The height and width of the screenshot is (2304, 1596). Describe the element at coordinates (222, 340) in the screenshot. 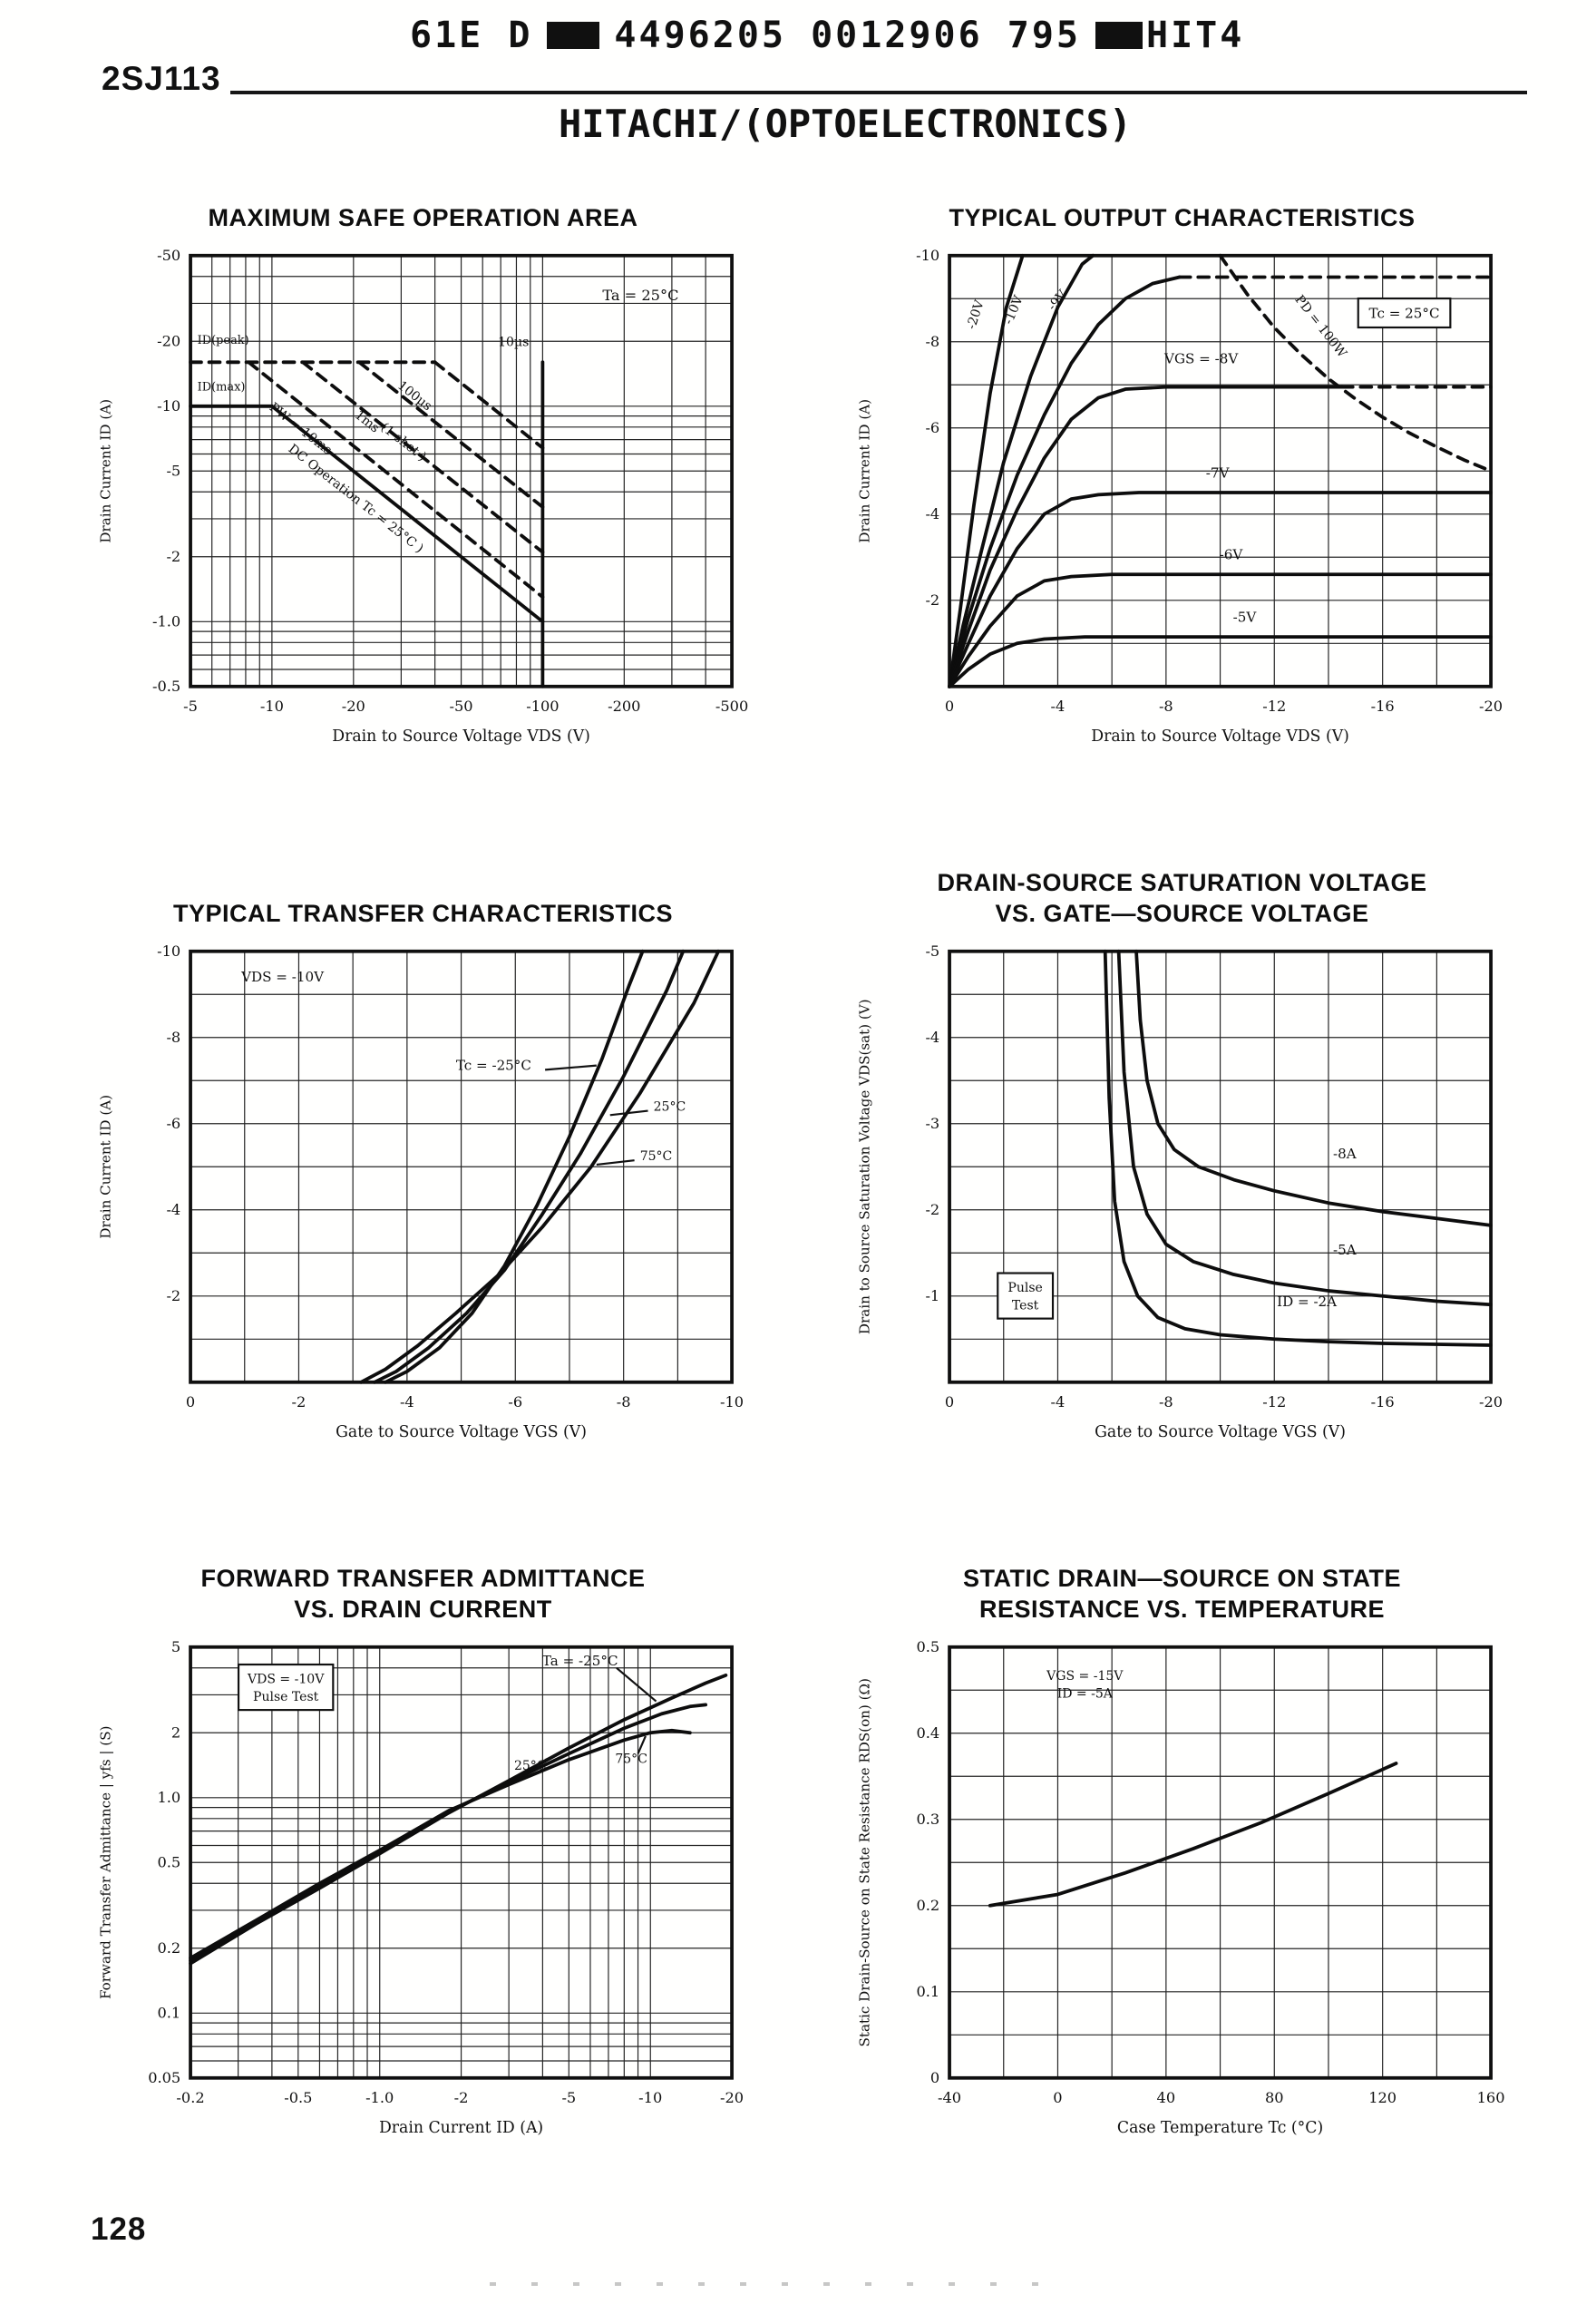

I see `annotation-text: ID(peak)` at that location.